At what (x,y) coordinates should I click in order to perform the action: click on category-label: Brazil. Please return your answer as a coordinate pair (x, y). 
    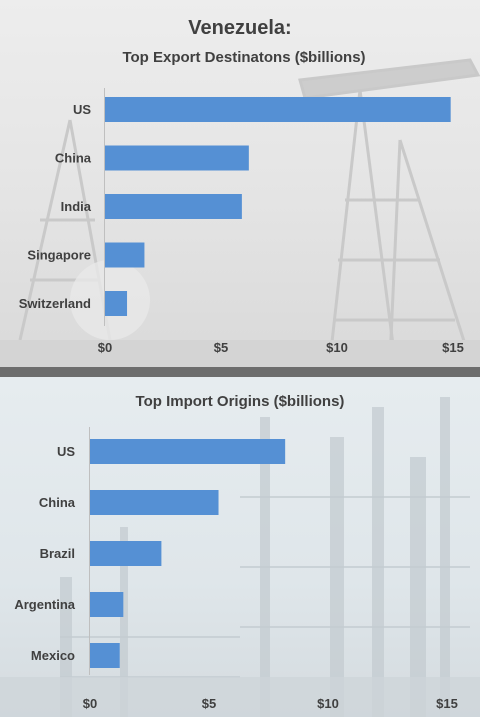
    Looking at the image, I should click on (57, 553).